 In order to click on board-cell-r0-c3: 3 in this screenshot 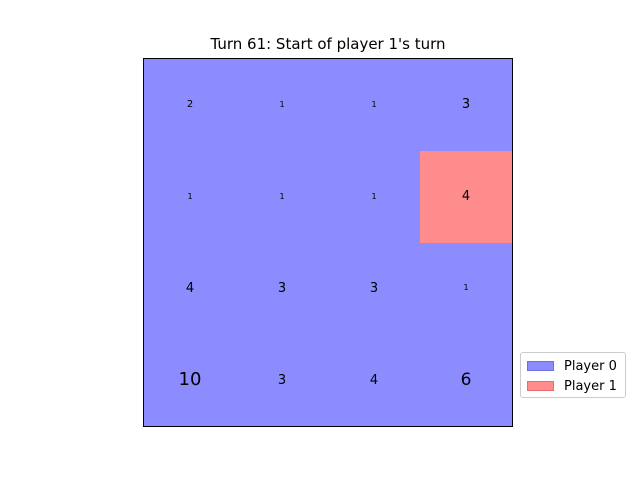, I will do `click(466, 105)`.